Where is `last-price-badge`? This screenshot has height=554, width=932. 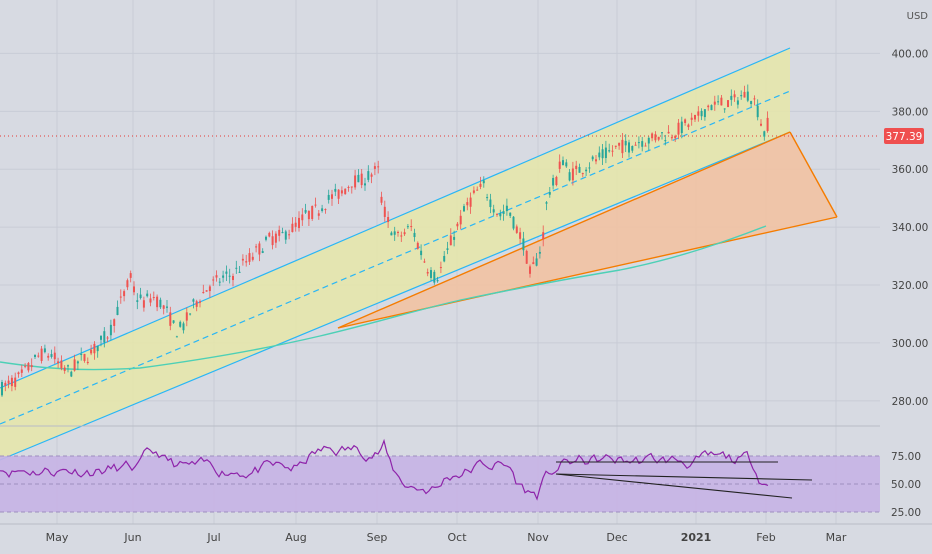
last-price-badge is located at coordinates (904, 136).